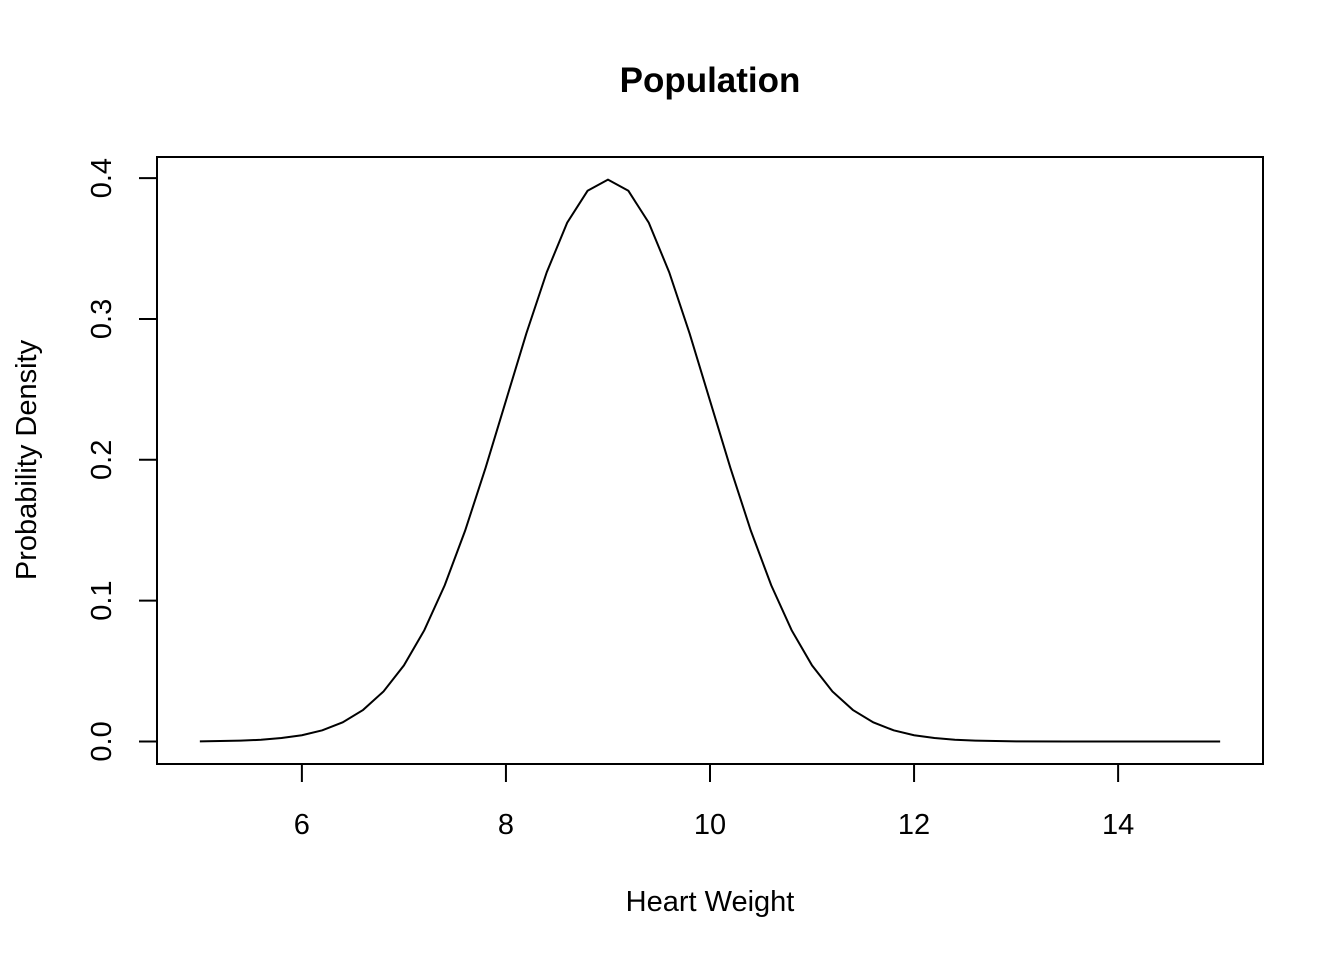  Describe the element at coordinates (914, 825) in the screenshot. I see `x-tick-label: 12` at that location.